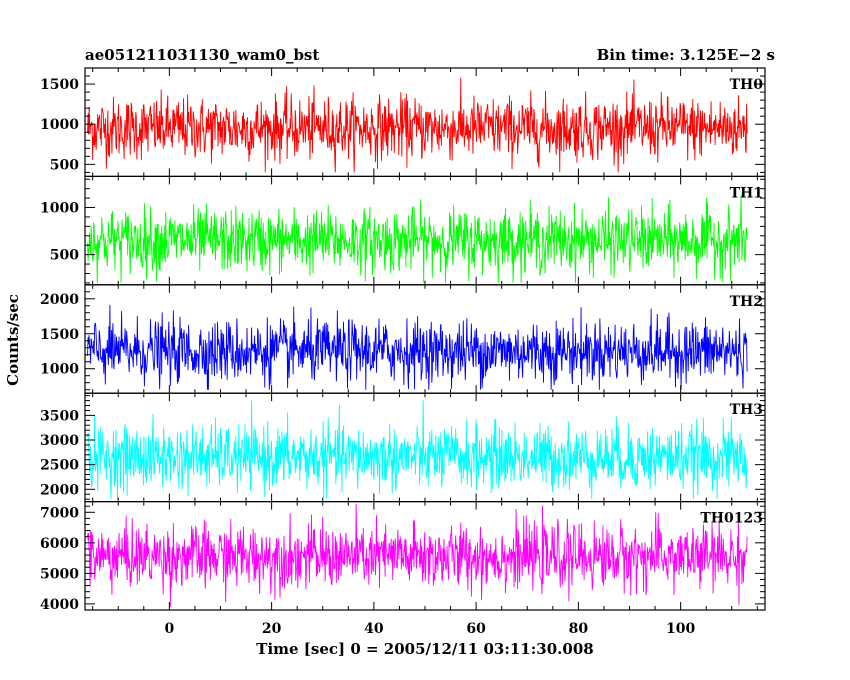 The height and width of the screenshot is (680, 850). Describe the element at coordinates (417, 450) in the screenshot. I see `series-line-th3` at that location.